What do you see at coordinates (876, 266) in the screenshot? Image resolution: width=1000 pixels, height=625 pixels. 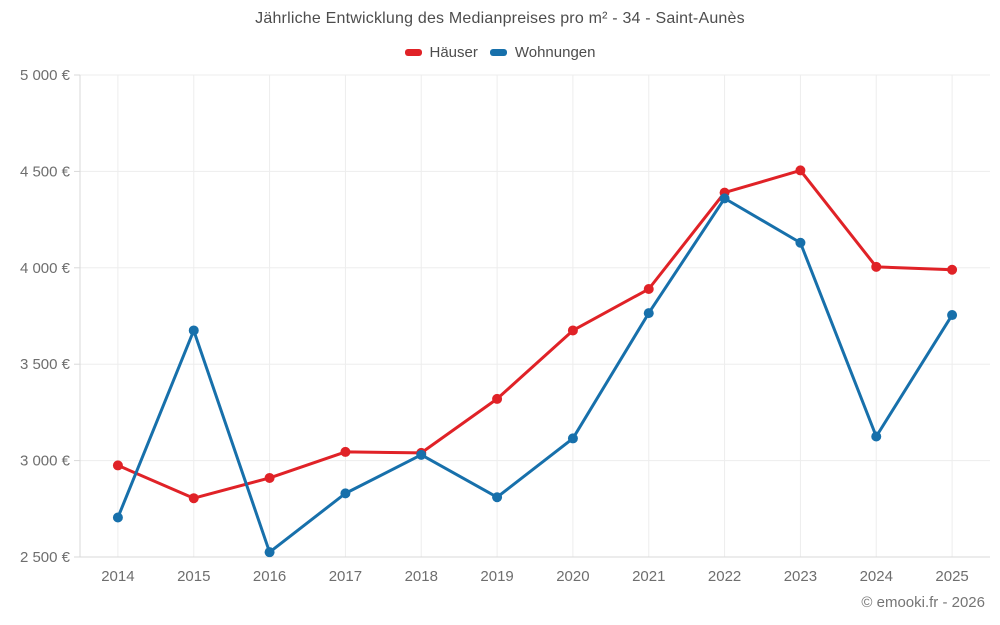 I see `data-point-häuser-2024` at bounding box center [876, 266].